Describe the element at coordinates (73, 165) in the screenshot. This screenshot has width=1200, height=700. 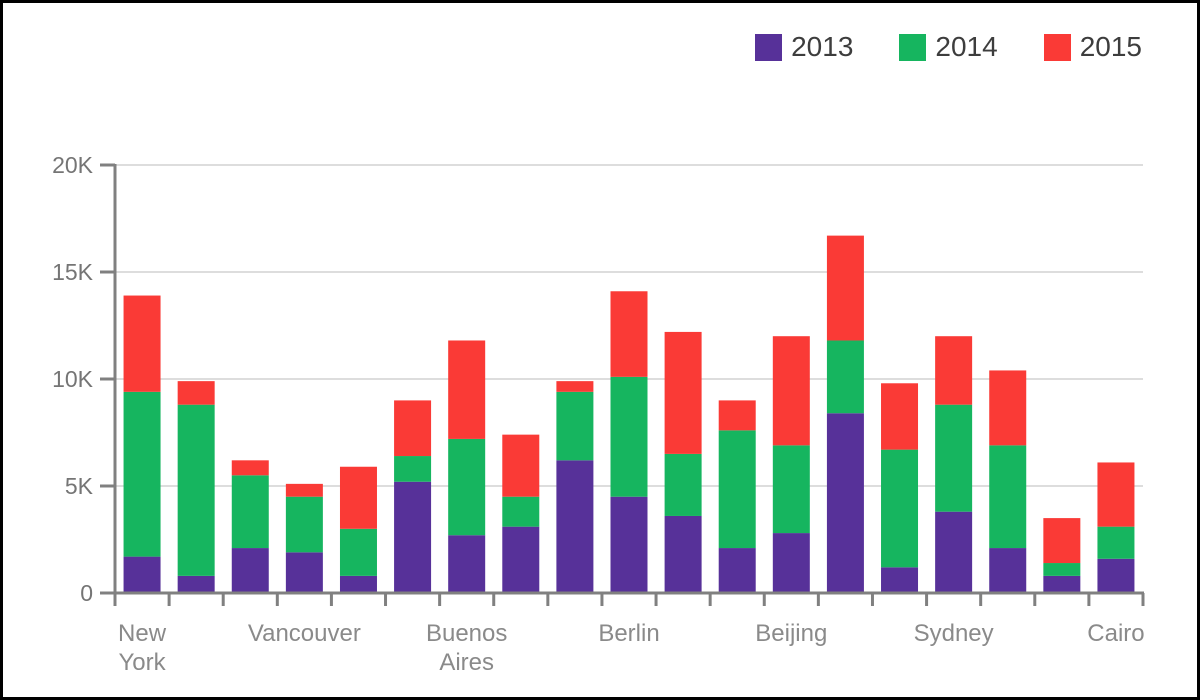
I see `y-tick-label-20K: 20K` at that location.